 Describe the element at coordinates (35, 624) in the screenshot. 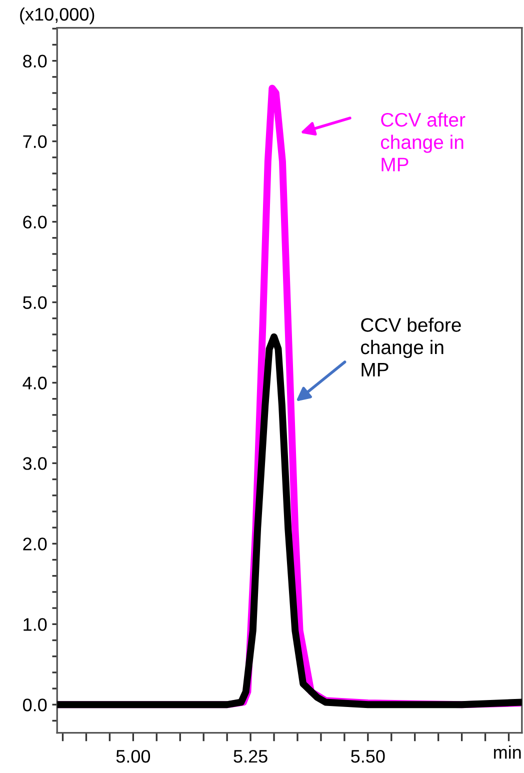

I see `y-tick-label: 1.0` at that location.